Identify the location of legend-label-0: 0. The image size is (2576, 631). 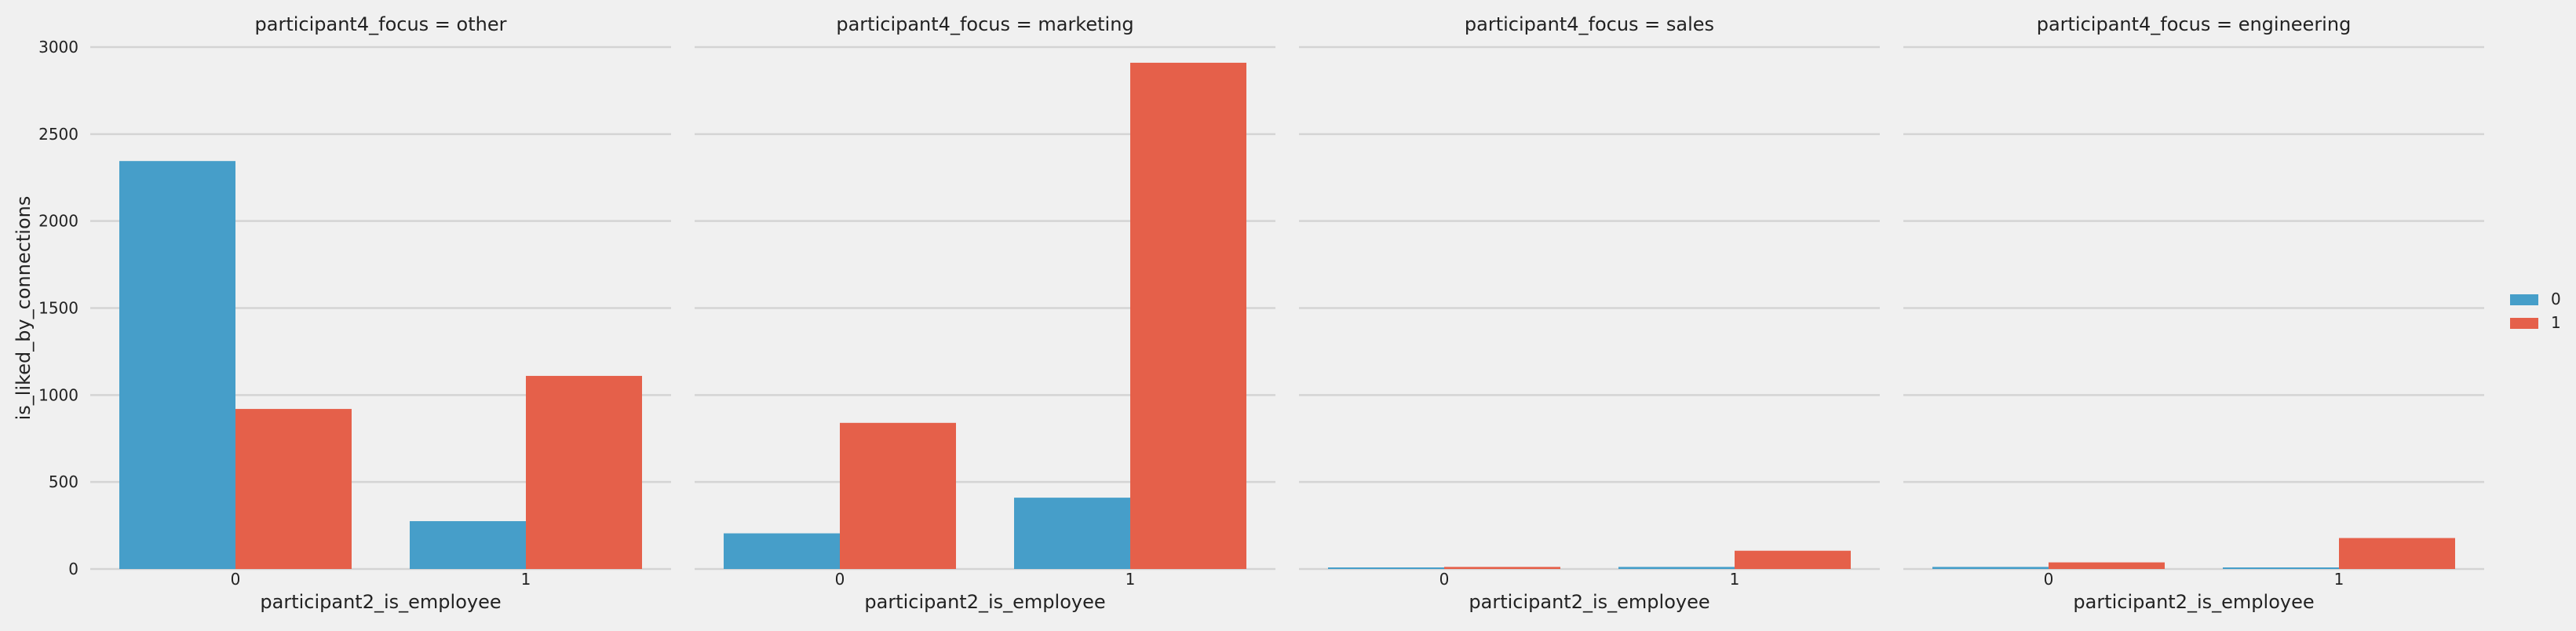
(2556, 299).